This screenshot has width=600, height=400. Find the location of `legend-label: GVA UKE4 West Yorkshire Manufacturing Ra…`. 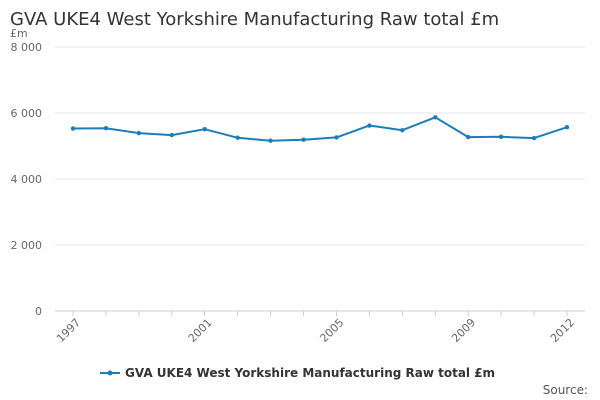

legend-label: GVA UKE4 West Yorkshire Manufacturing Ra… is located at coordinates (310, 373).